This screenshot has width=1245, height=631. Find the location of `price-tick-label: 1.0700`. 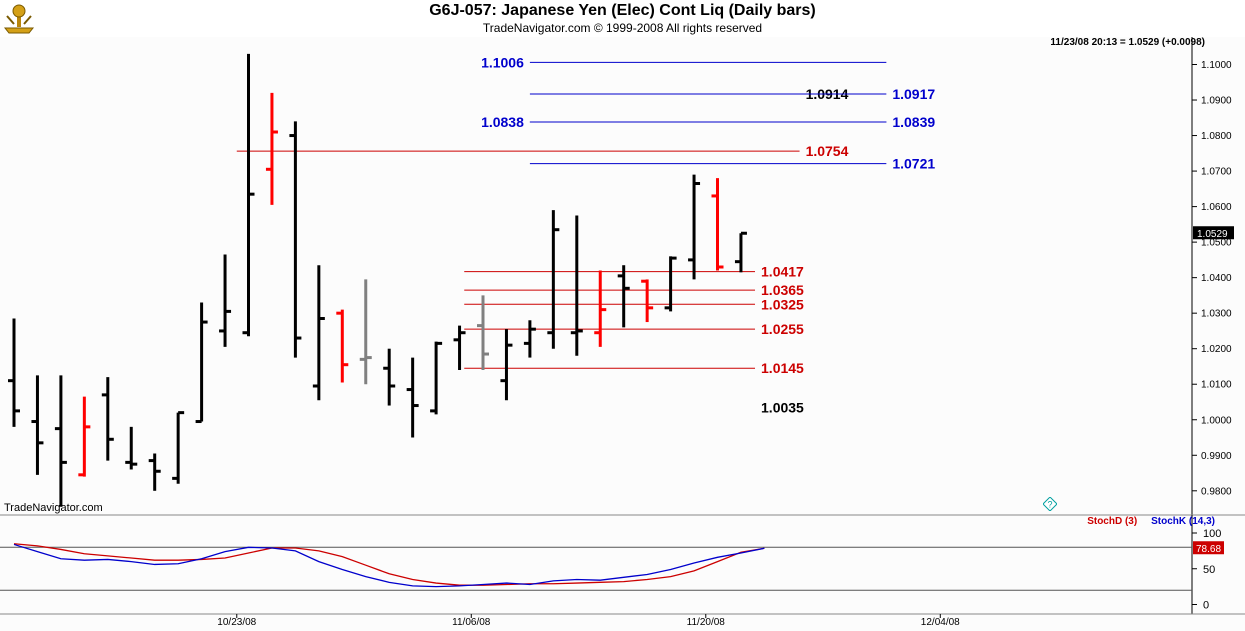

price-tick-label: 1.0700 is located at coordinates (1216, 172).